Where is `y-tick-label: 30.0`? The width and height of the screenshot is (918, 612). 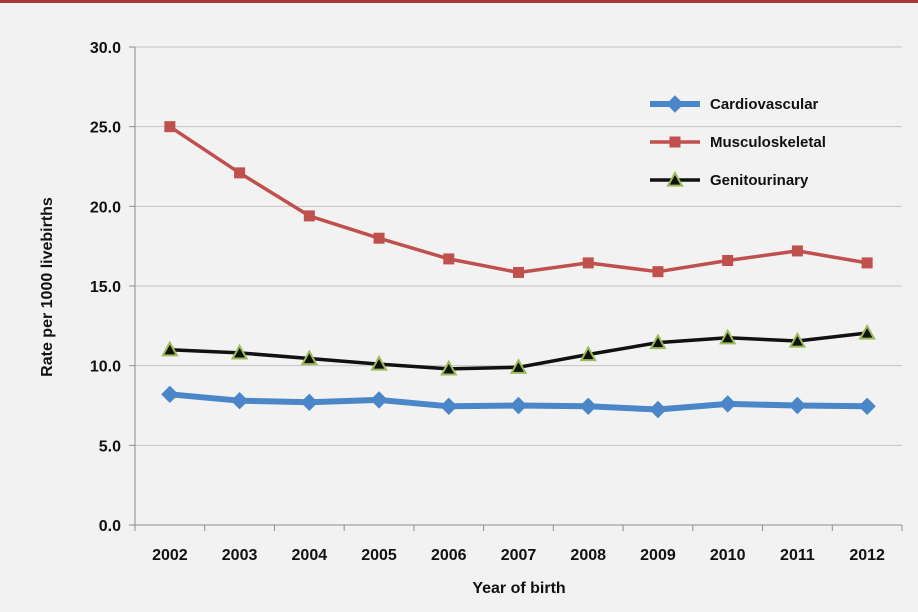 y-tick-label: 30.0 is located at coordinates (105, 48).